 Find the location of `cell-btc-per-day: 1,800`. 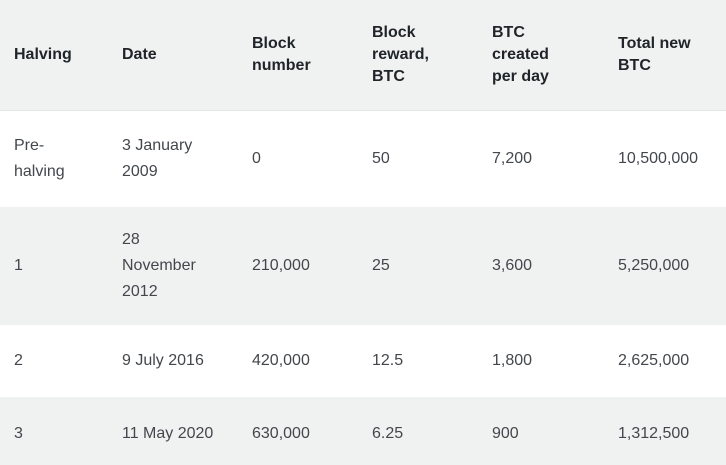

cell-btc-per-day: 1,800 is located at coordinates (555, 361).